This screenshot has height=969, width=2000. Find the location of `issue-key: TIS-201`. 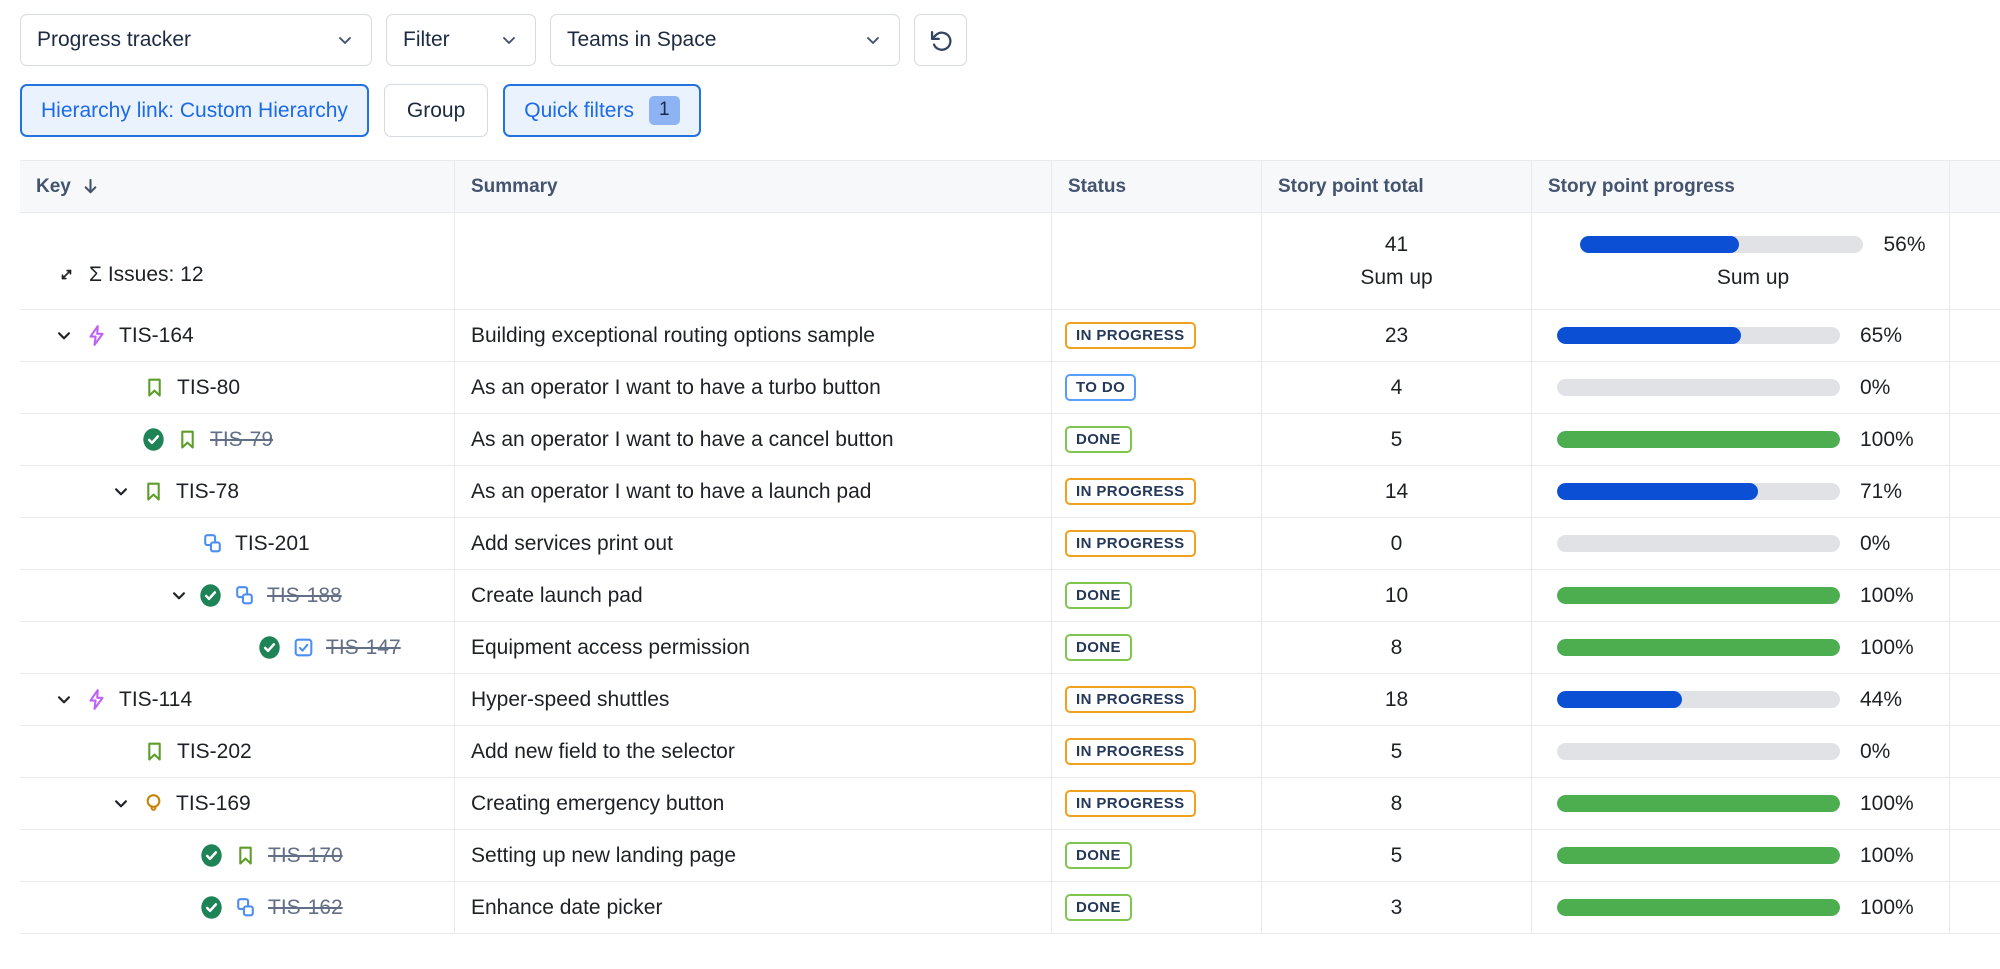

issue-key: TIS-201 is located at coordinates (272, 543).